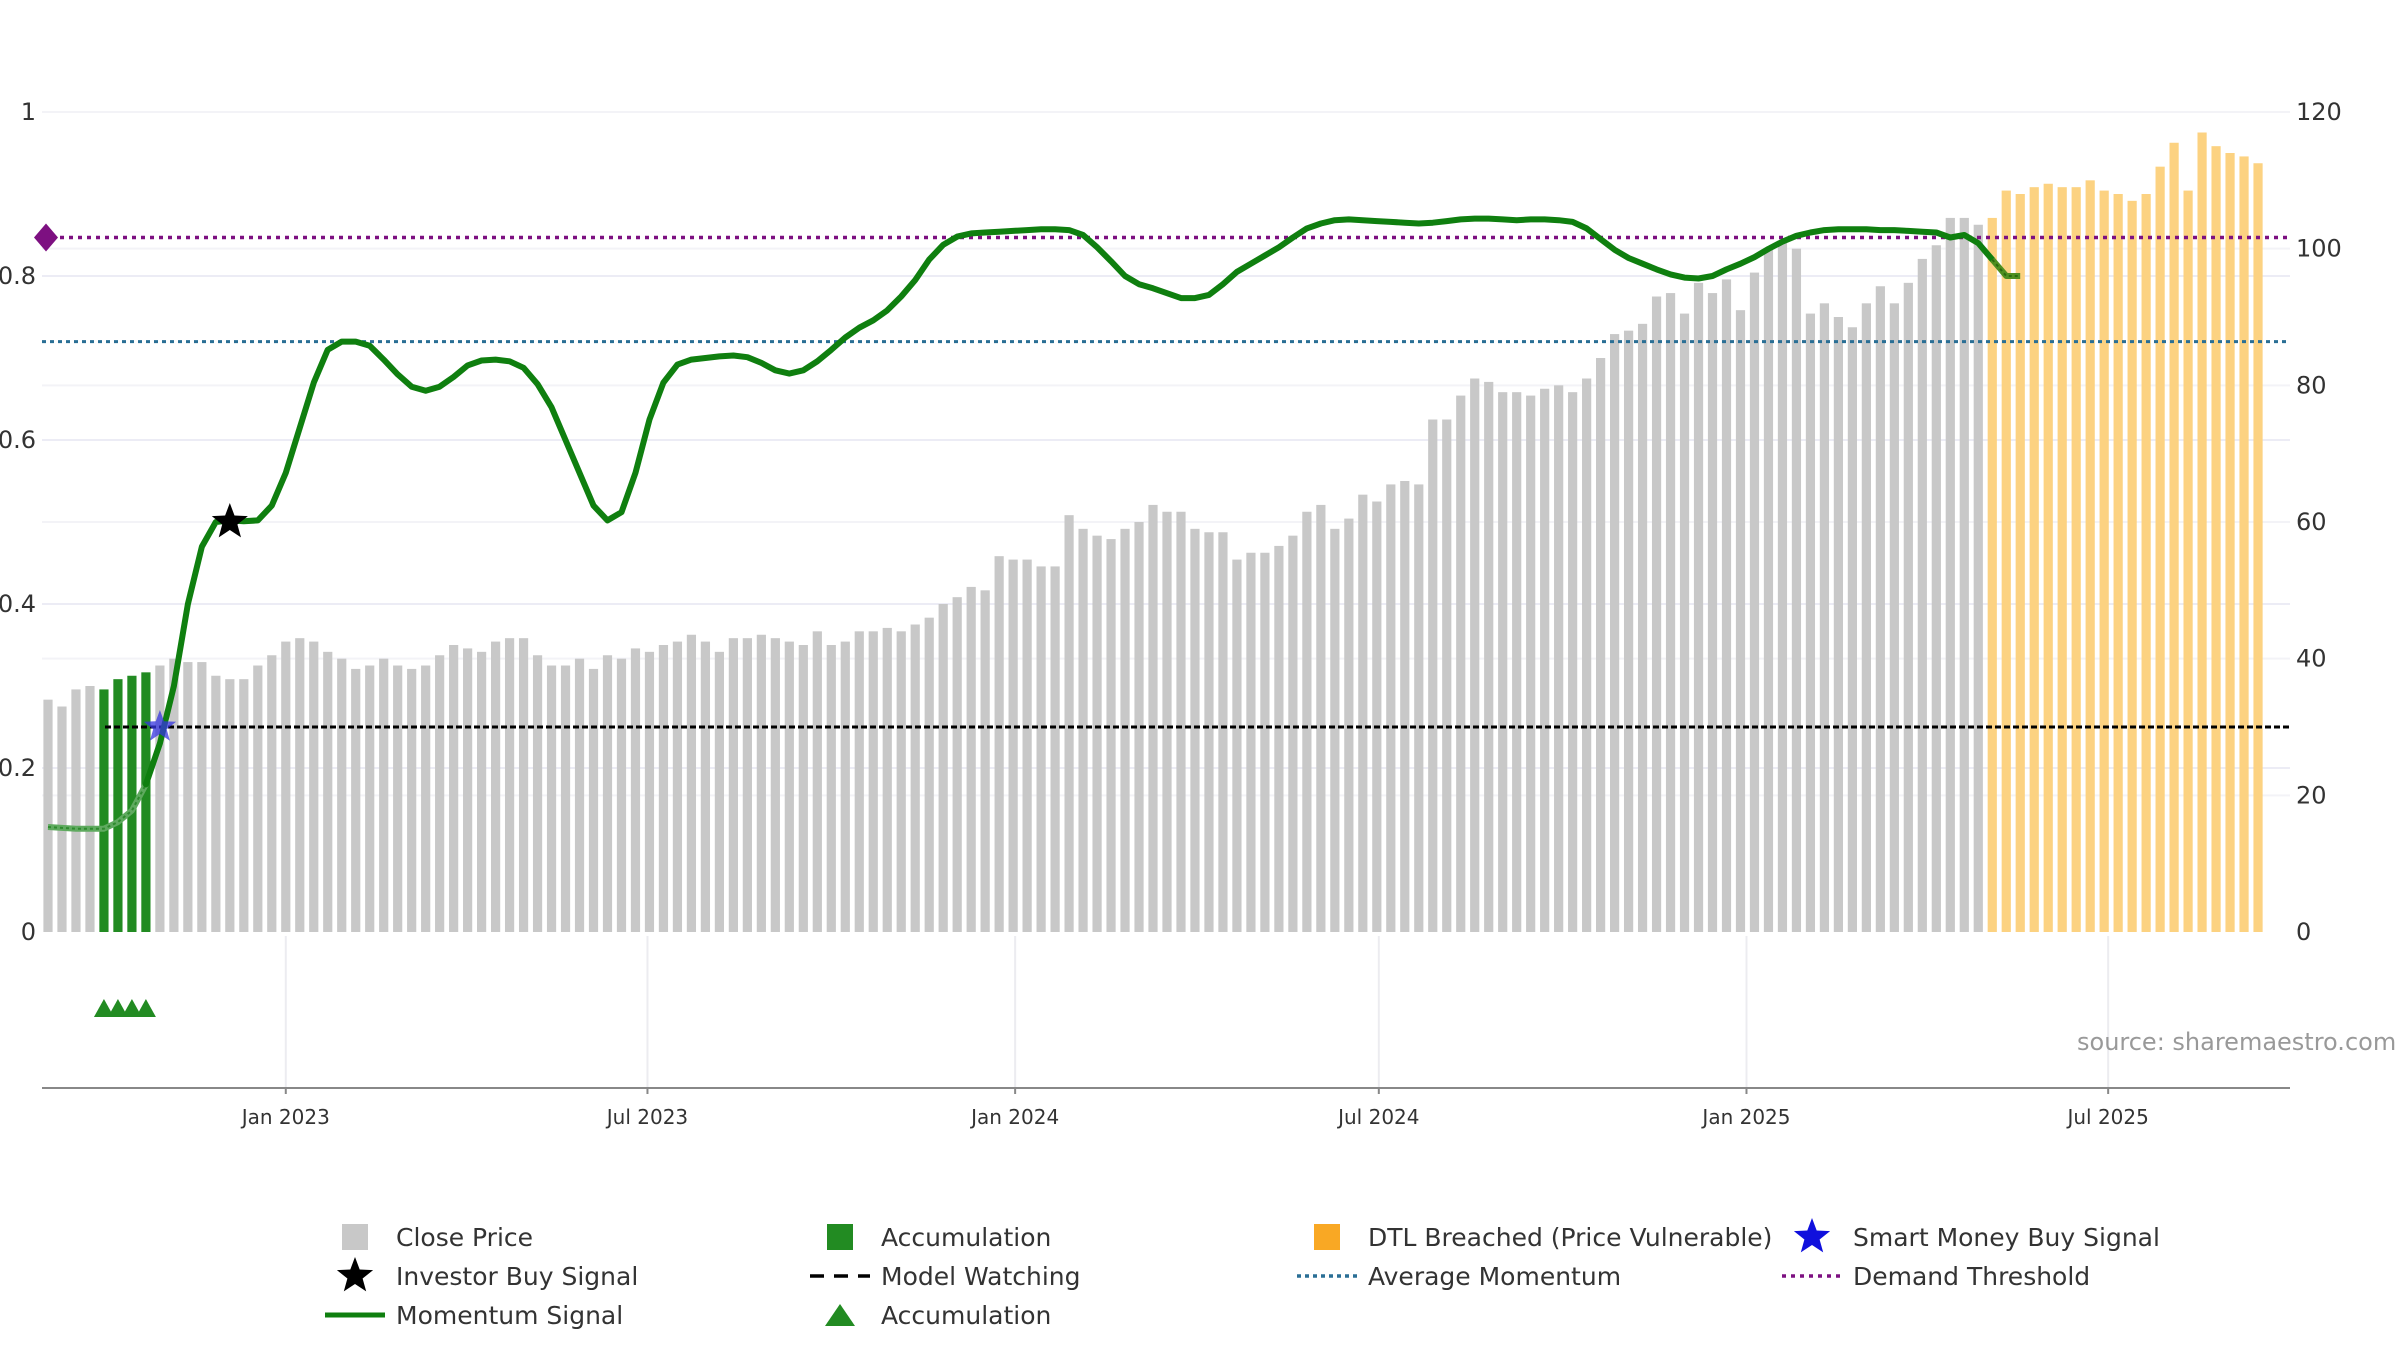  I want to click on legend-item-6: Average Momentum, so click(1459, 1276).